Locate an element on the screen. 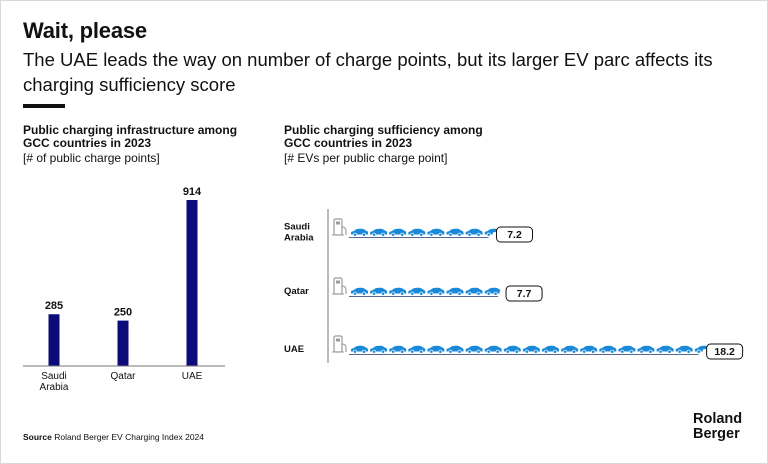  charger-body is located at coordinates (338, 286).